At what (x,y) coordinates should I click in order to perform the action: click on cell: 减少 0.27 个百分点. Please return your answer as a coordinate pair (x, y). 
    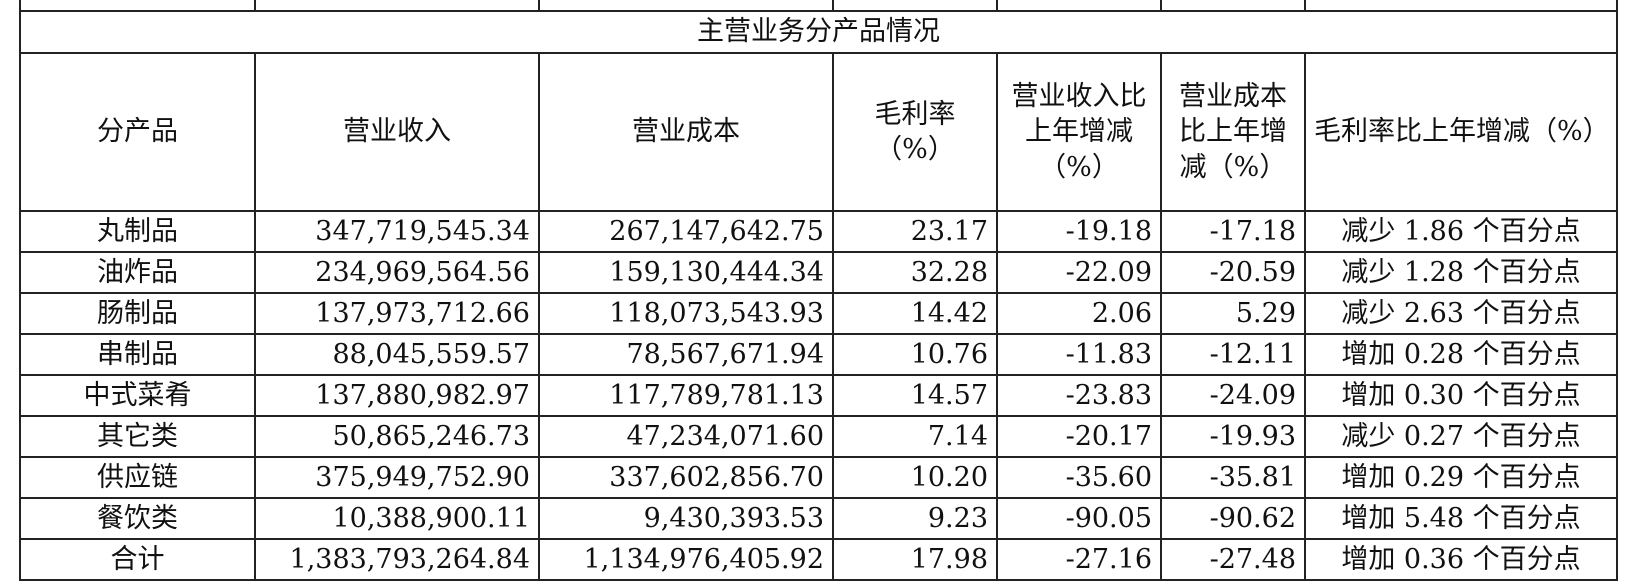
    Looking at the image, I should click on (1461, 436).